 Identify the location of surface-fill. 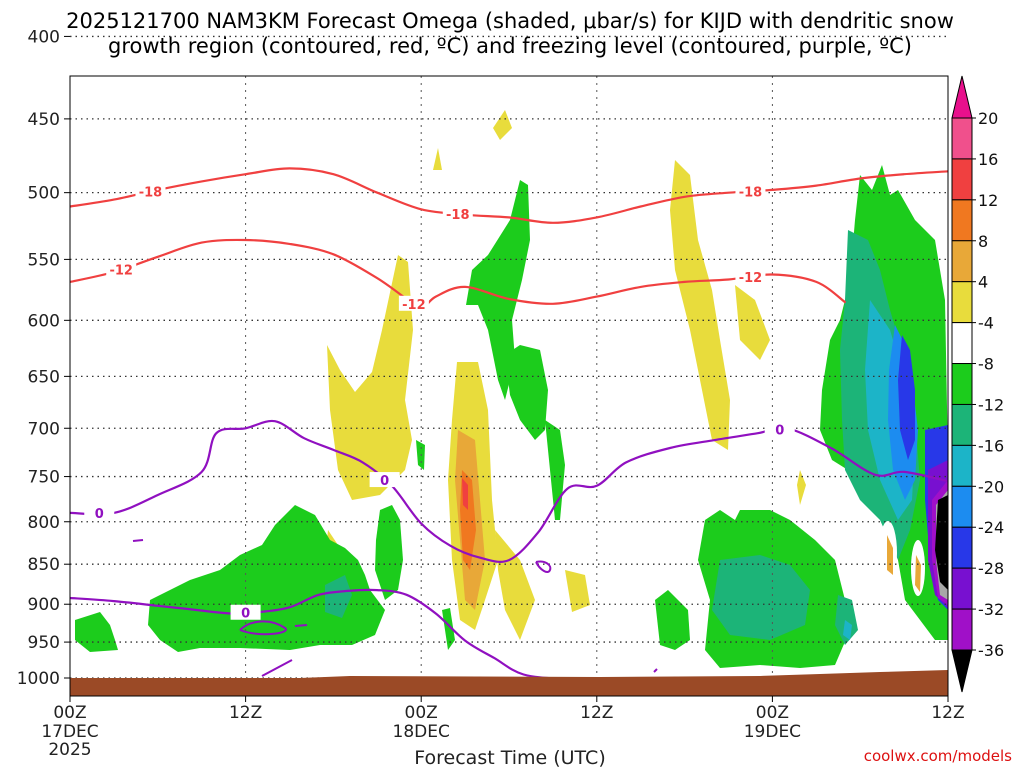
(509, 683).